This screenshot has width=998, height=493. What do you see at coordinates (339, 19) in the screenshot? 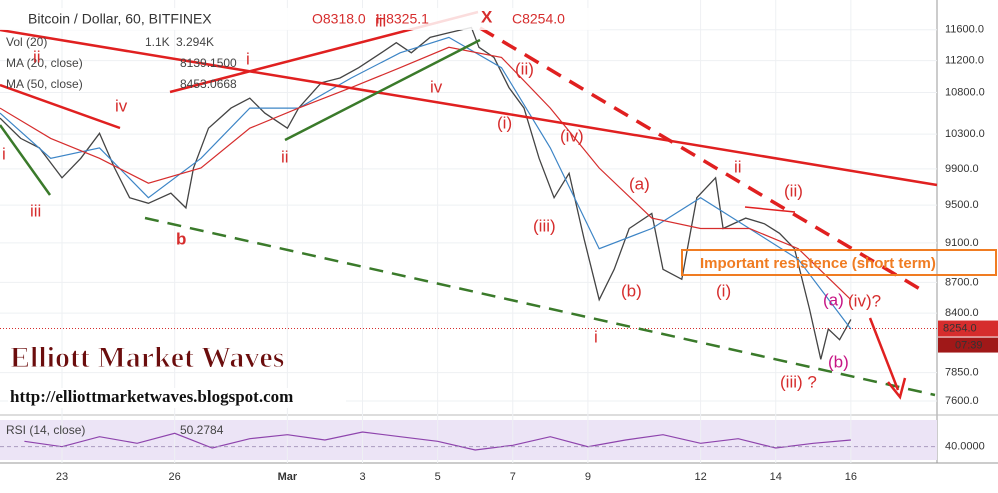
I see `ohlc-value: O8318.0` at bounding box center [339, 19].